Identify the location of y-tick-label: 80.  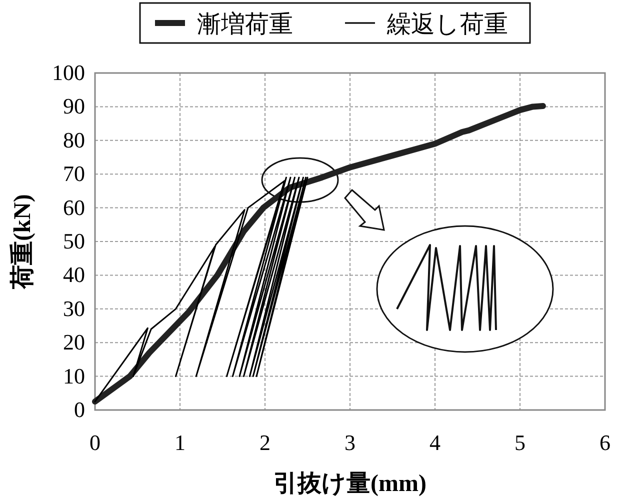
(74, 139).